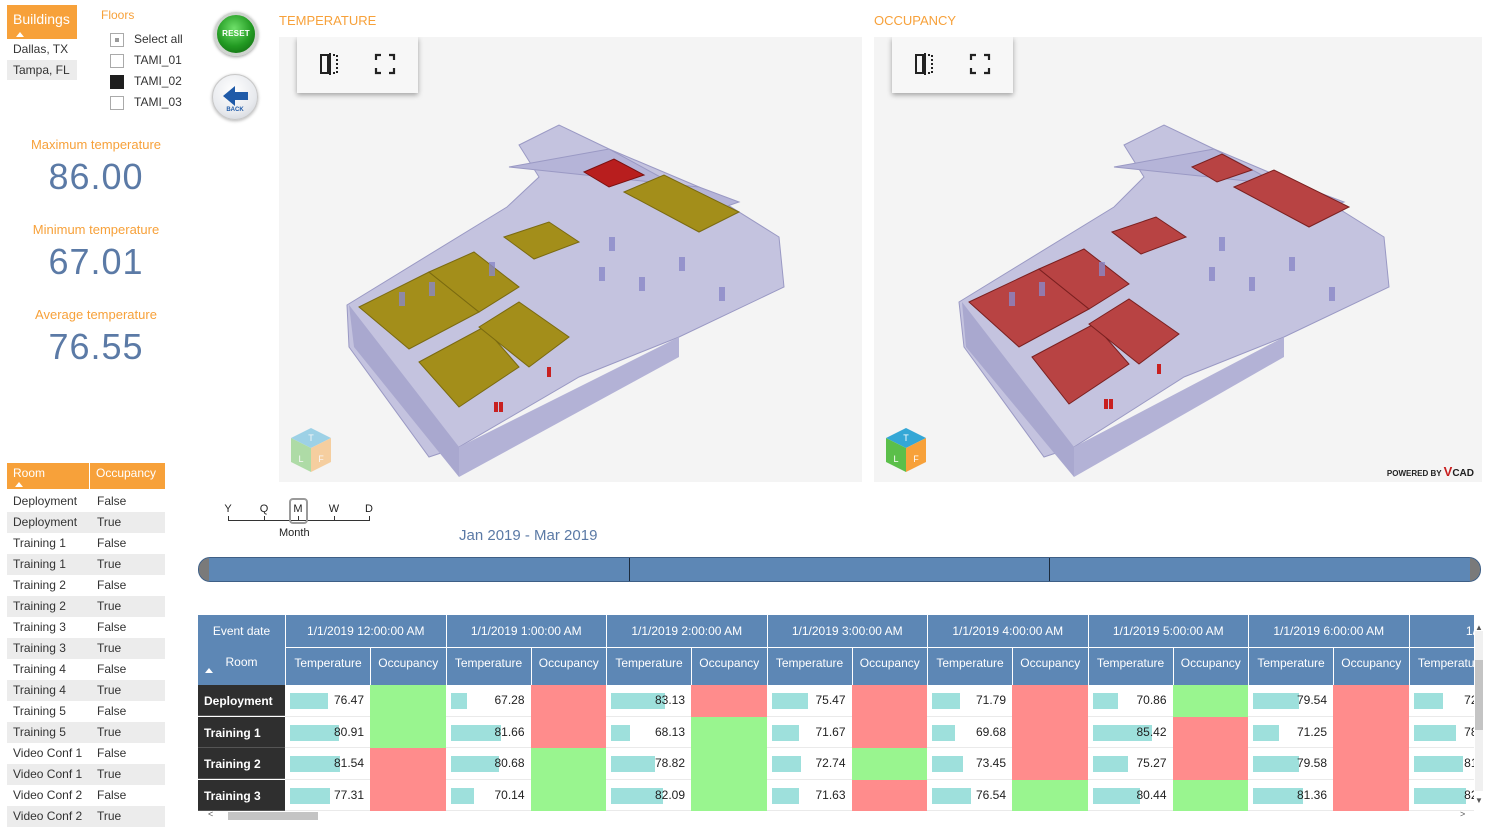  What do you see at coordinates (568, 795) in the screenshot?
I see `occupancy-true-cell` at bounding box center [568, 795].